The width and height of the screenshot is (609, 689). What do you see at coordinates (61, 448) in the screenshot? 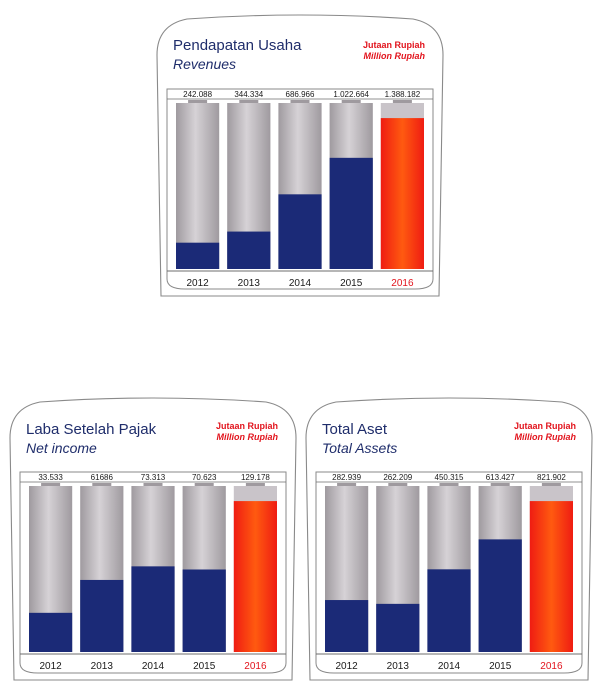
I see `chart-subtitle: Net income` at bounding box center [61, 448].